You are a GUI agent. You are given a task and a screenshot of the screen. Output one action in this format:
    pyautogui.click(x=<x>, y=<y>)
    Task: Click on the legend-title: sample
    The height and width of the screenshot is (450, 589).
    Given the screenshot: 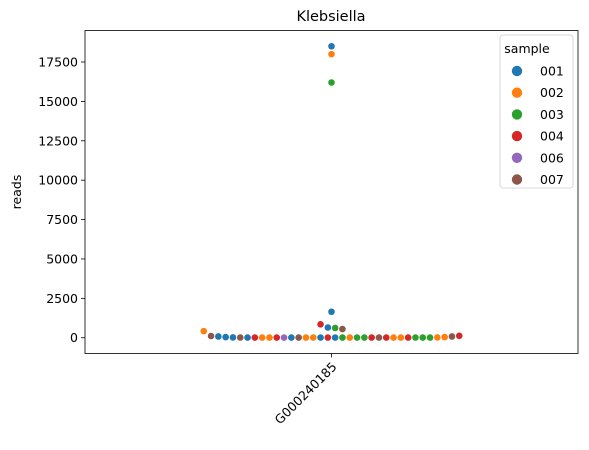 What is the action you would take?
    pyautogui.click(x=527, y=48)
    